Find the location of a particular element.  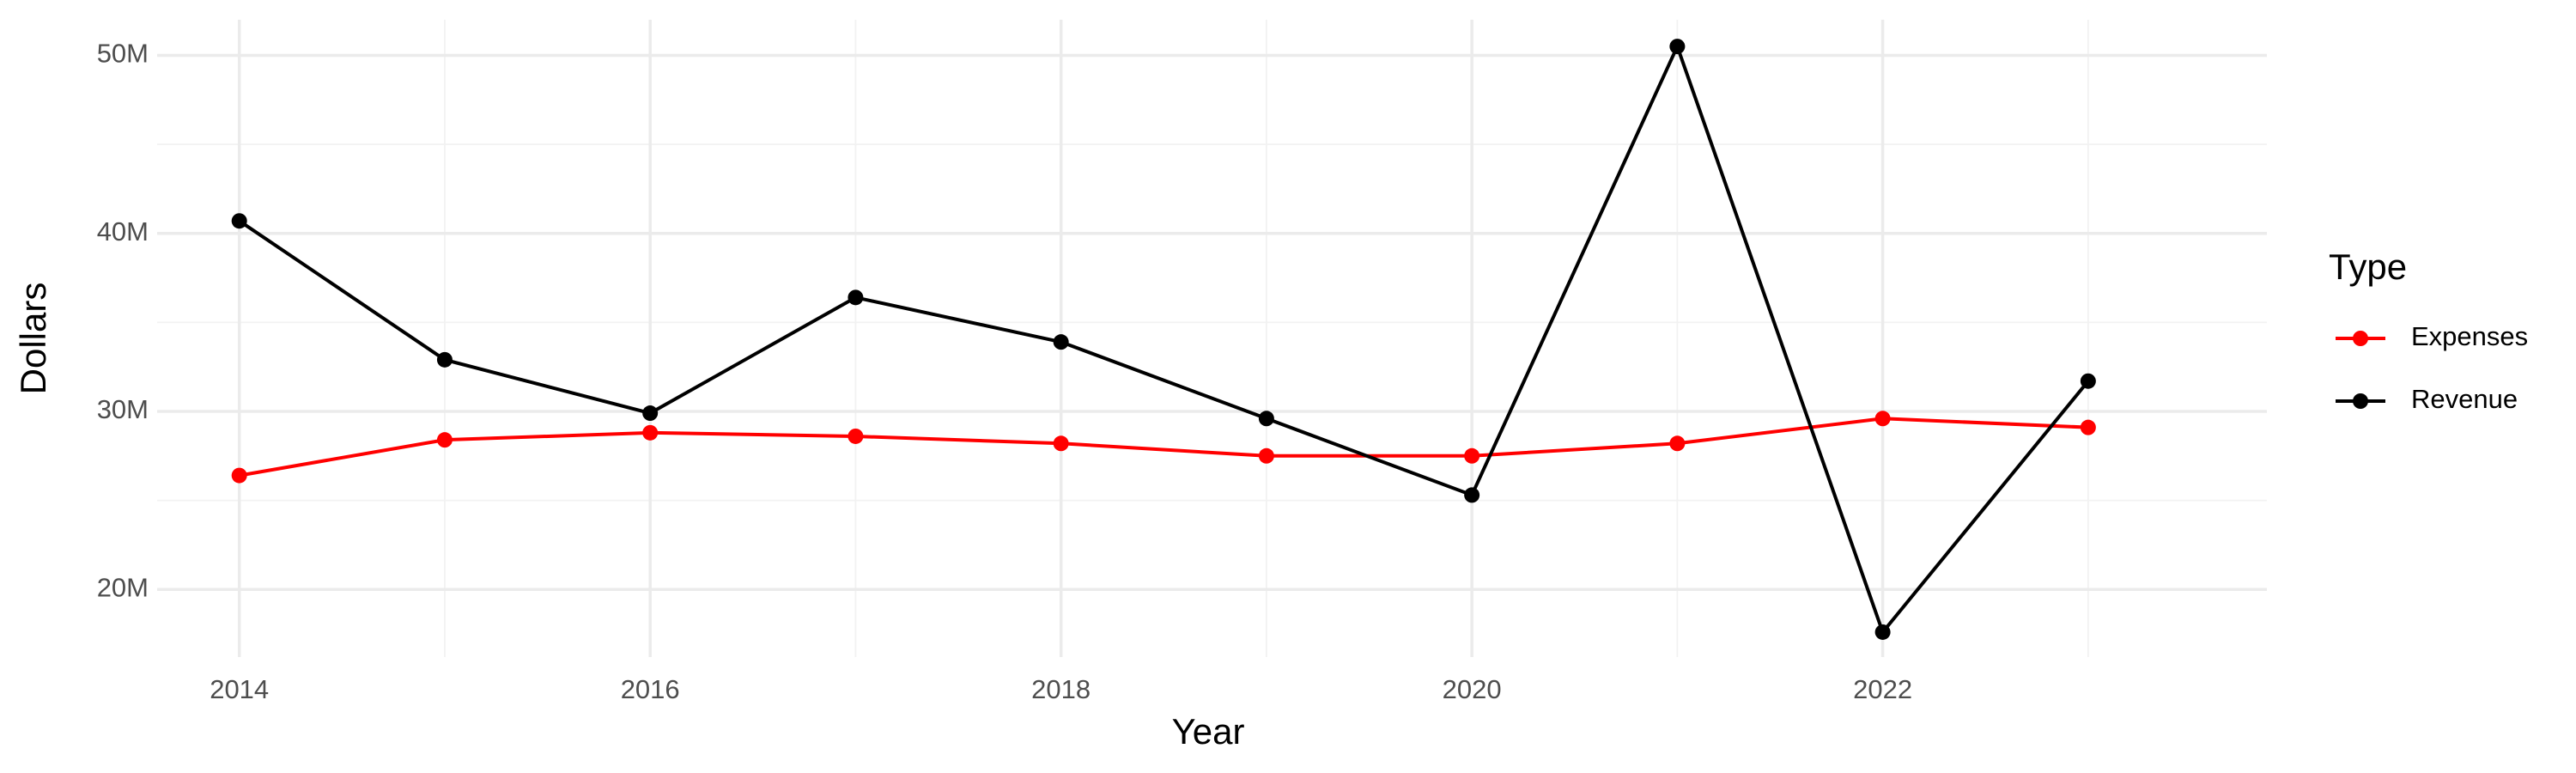

legend-title: Type is located at coordinates (2368, 267).